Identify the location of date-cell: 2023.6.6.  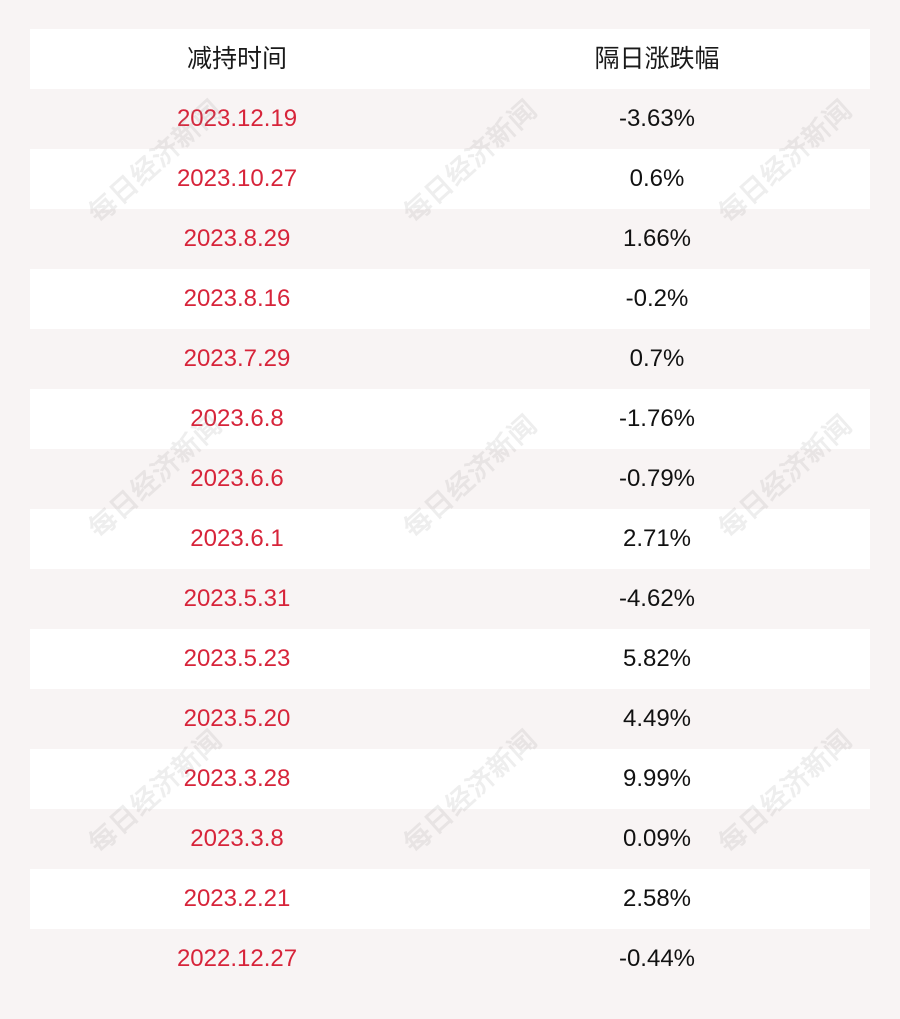
(237, 478).